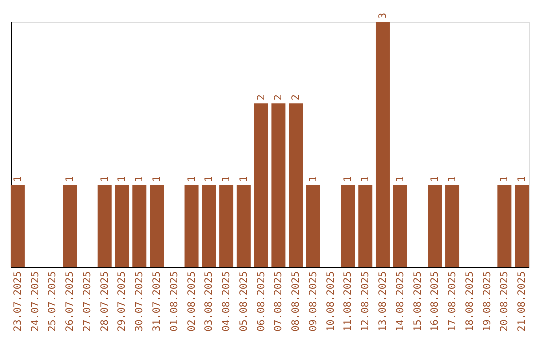 This screenshot has width=540, height=340. What do you see at coordinates (262, 302) in the screenshot?
I see `x-tick-label: 06.08.2025` at bounding box center [262, 302].